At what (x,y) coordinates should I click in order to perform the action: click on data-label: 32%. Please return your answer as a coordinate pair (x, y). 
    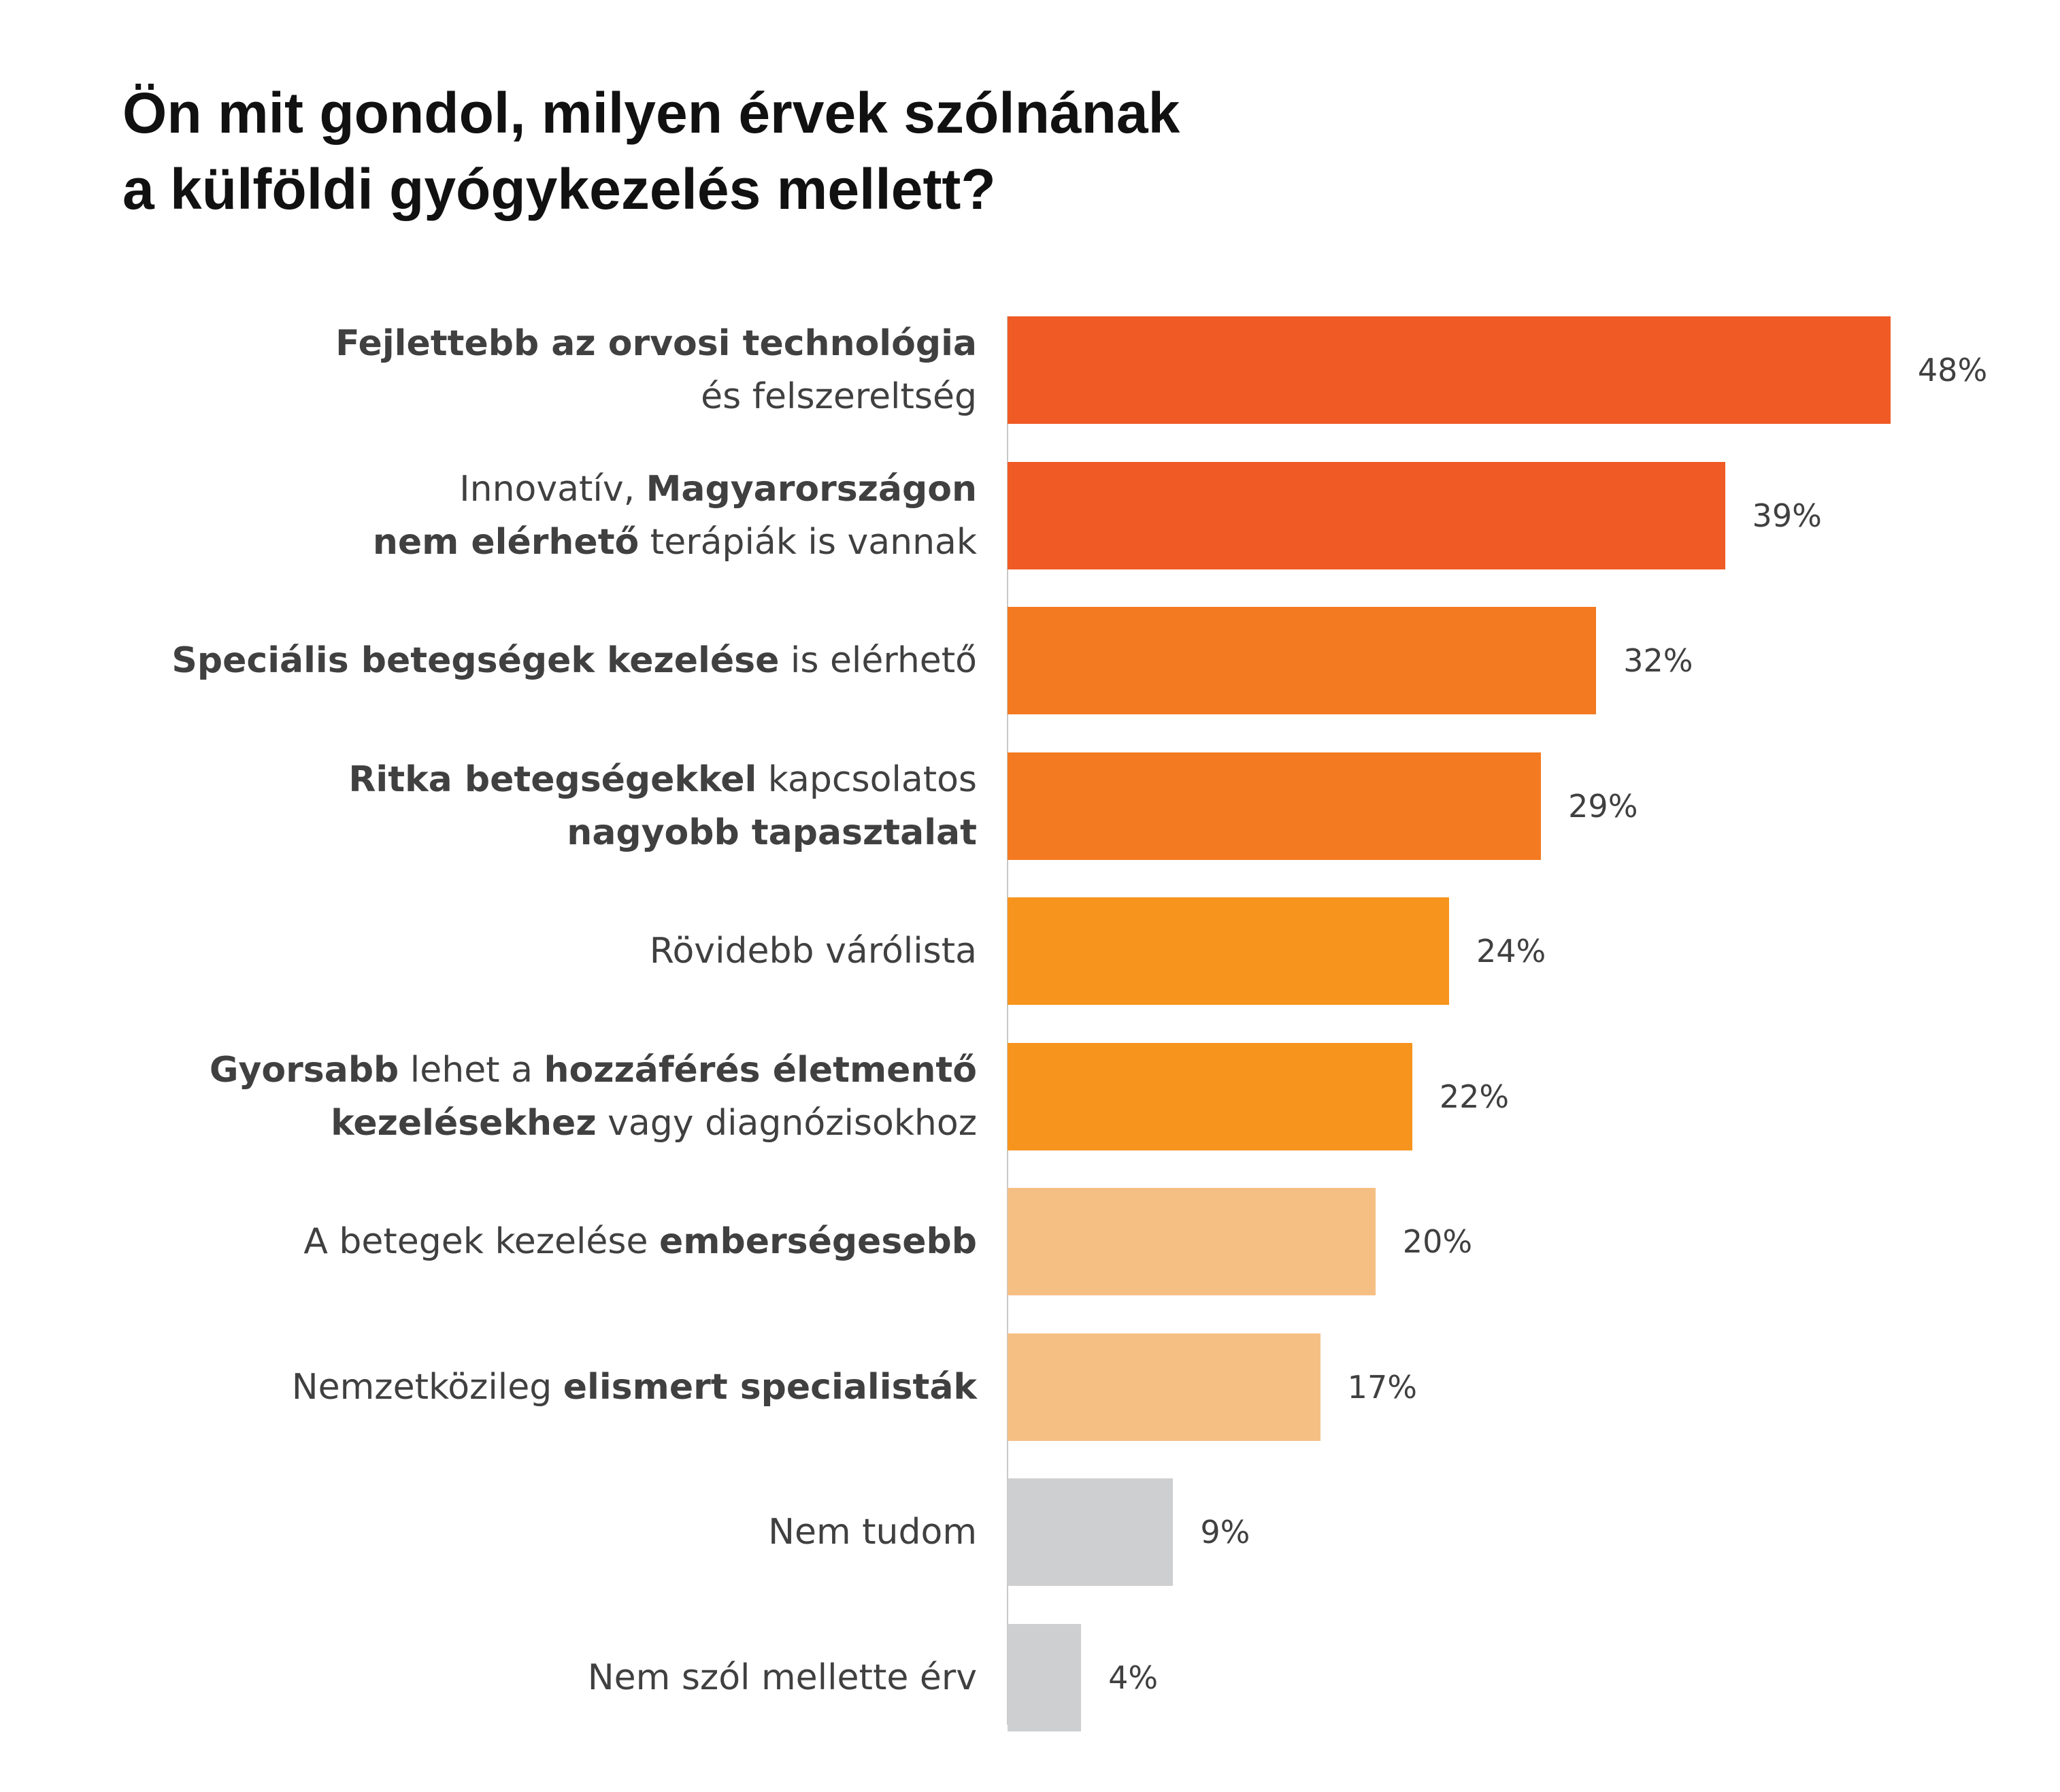
    Looking at the image, I should click on (1658, 660).